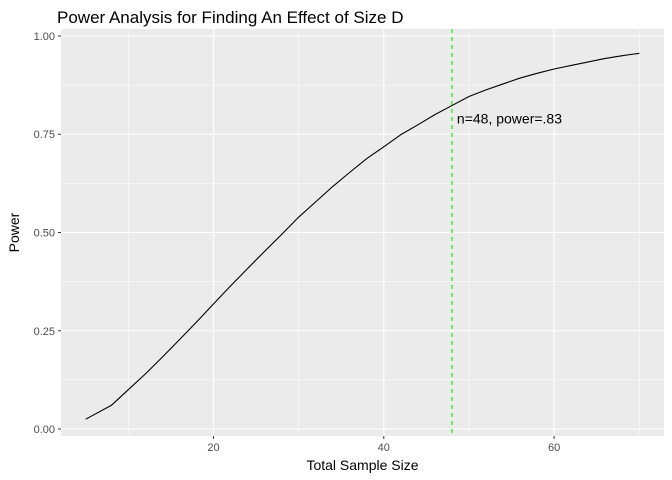 This screenshot has height=480, width=672. I want to click on y-tick-label: 0.50, so click(44, 234).